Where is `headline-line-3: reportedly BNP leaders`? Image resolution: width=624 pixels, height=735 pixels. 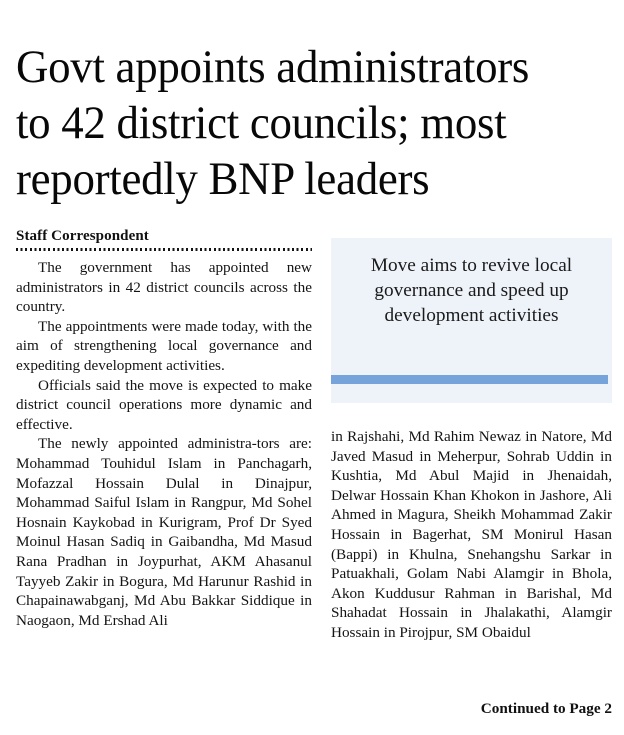
headline-line-3: reportedly BNP leaders is located at coordinates (223, 179).